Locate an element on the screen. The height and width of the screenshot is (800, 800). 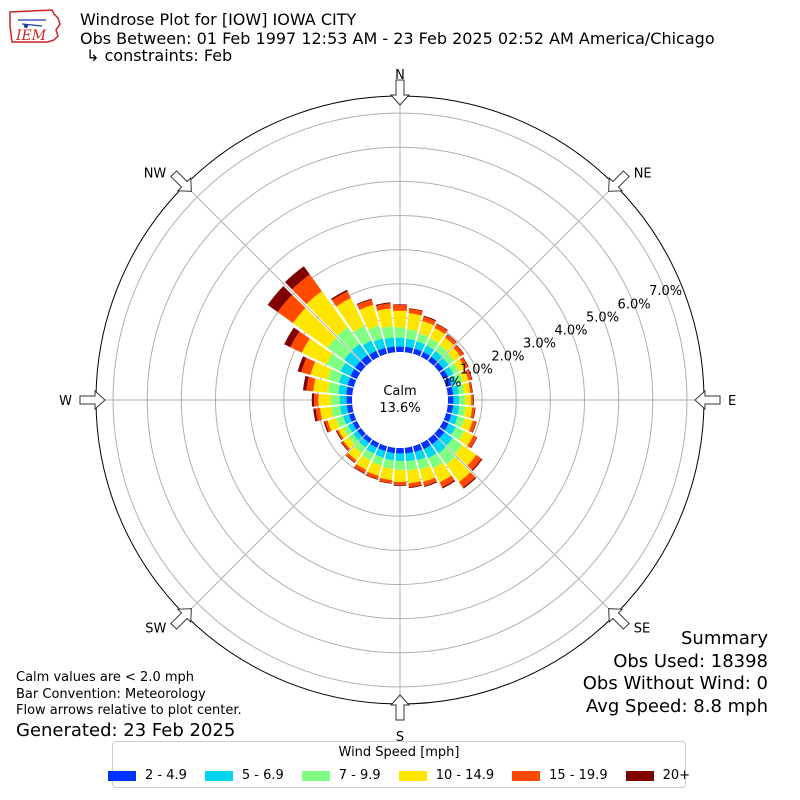
grid-spoke is located at coordinates (524, 275).